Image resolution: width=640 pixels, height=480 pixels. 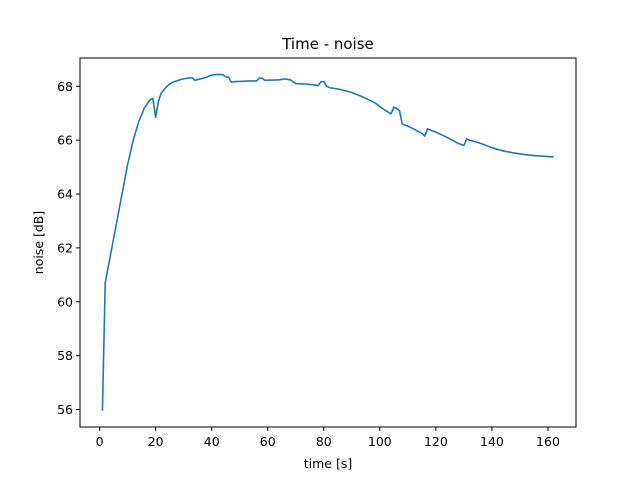 I want to click on y-tick-label: 56, so click(x=65, y=409).